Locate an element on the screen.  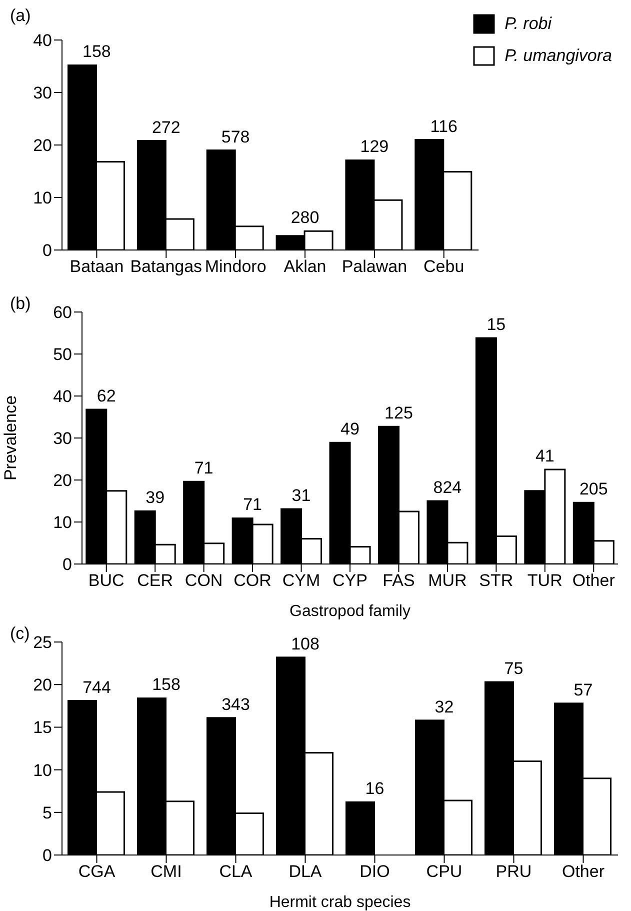
annotation: 15 is located at coordinates (496, 324).